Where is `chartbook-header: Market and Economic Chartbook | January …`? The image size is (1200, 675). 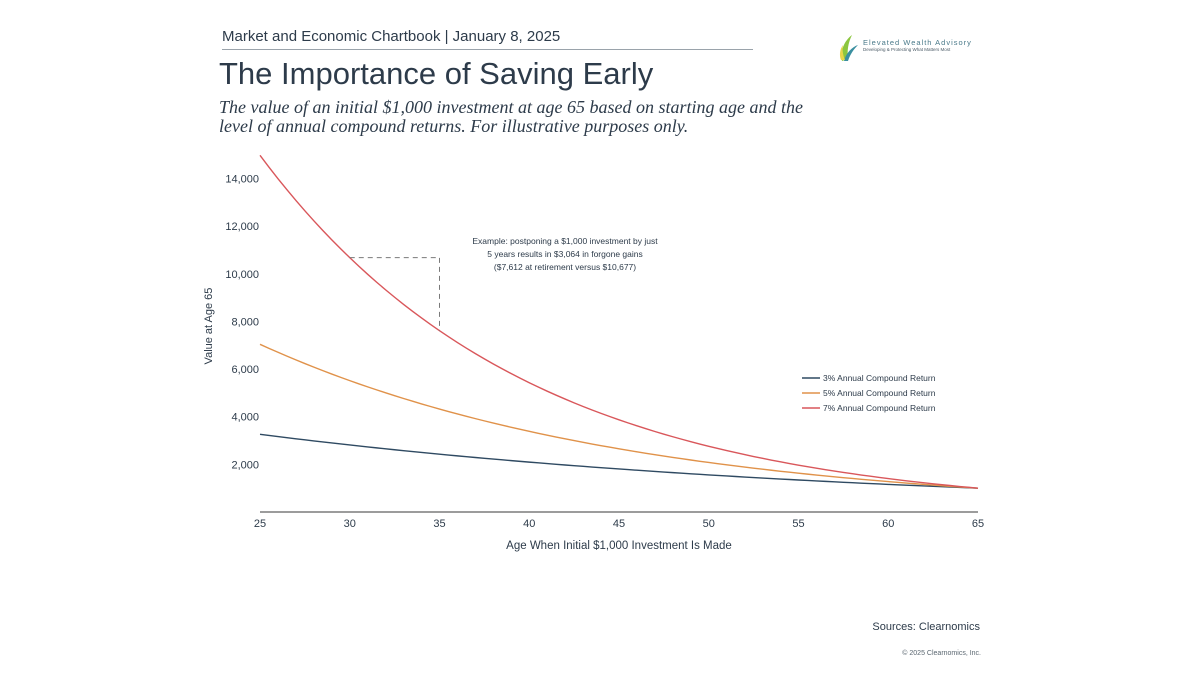 chartbook-header: Market and Economic Chartbook | January … is located at coordinates (391, 36).